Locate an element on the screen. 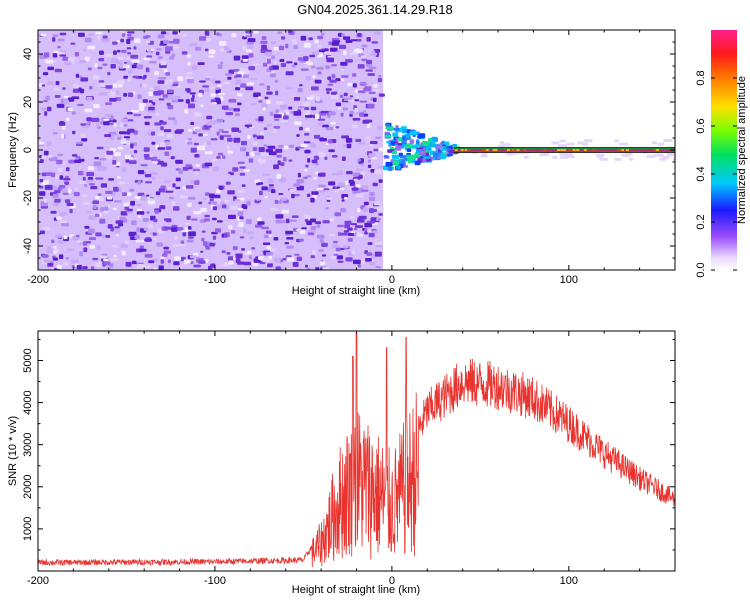 The width and height of the screenshot is (750, 600). spectrogram-halo-cell is located at coordinates (544, 155).